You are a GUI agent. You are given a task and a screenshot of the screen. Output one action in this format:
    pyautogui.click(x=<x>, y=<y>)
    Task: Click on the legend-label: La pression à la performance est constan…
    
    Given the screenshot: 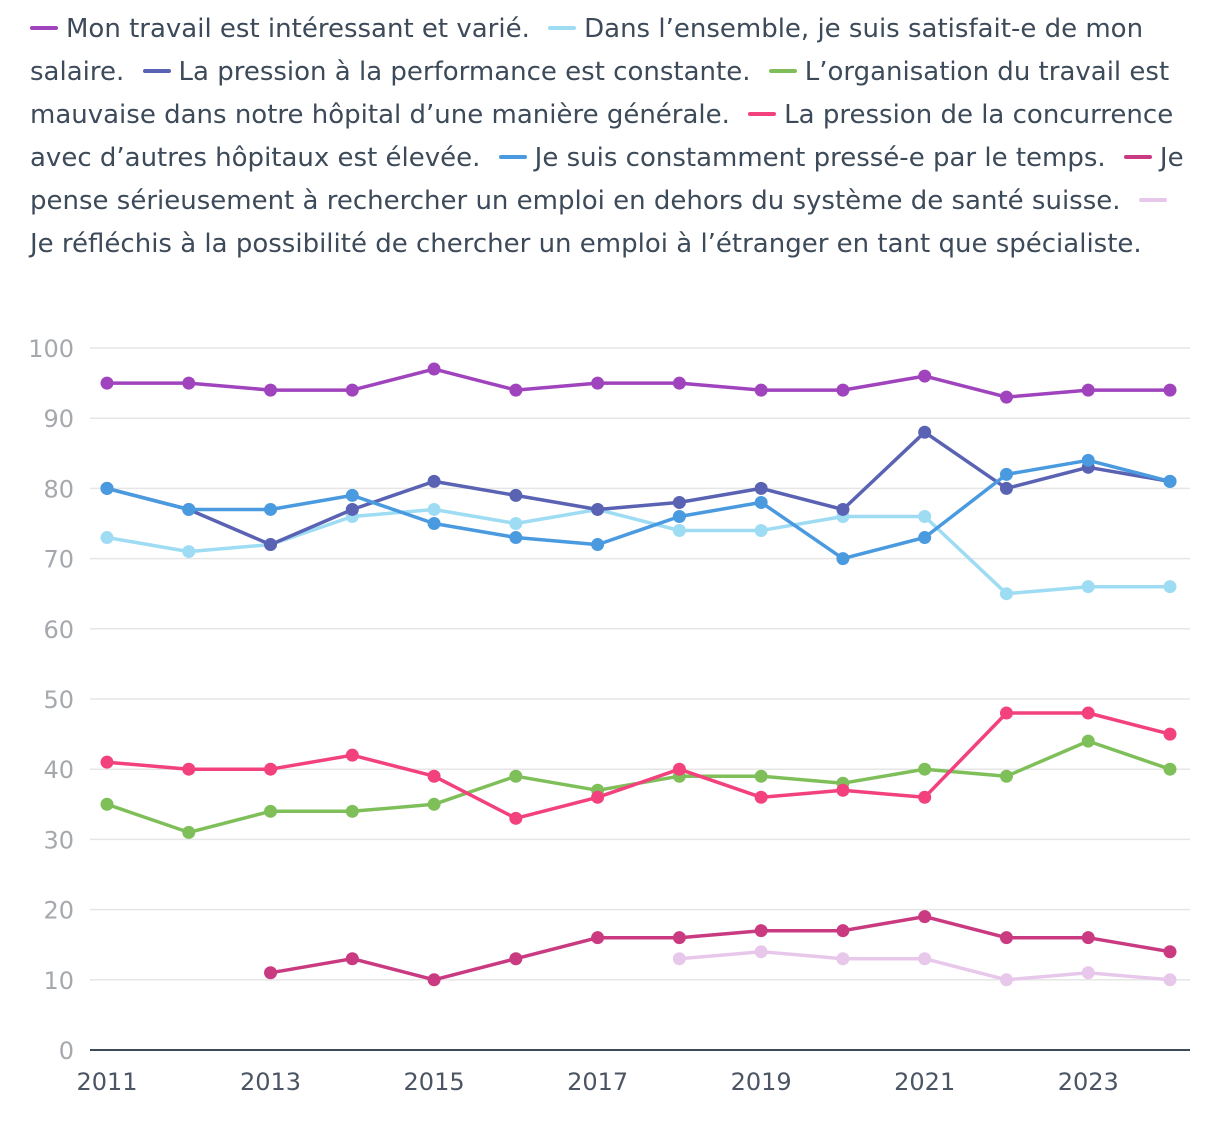 What is the action you would take?
    pyautogui.click(x=464, y=72)
    